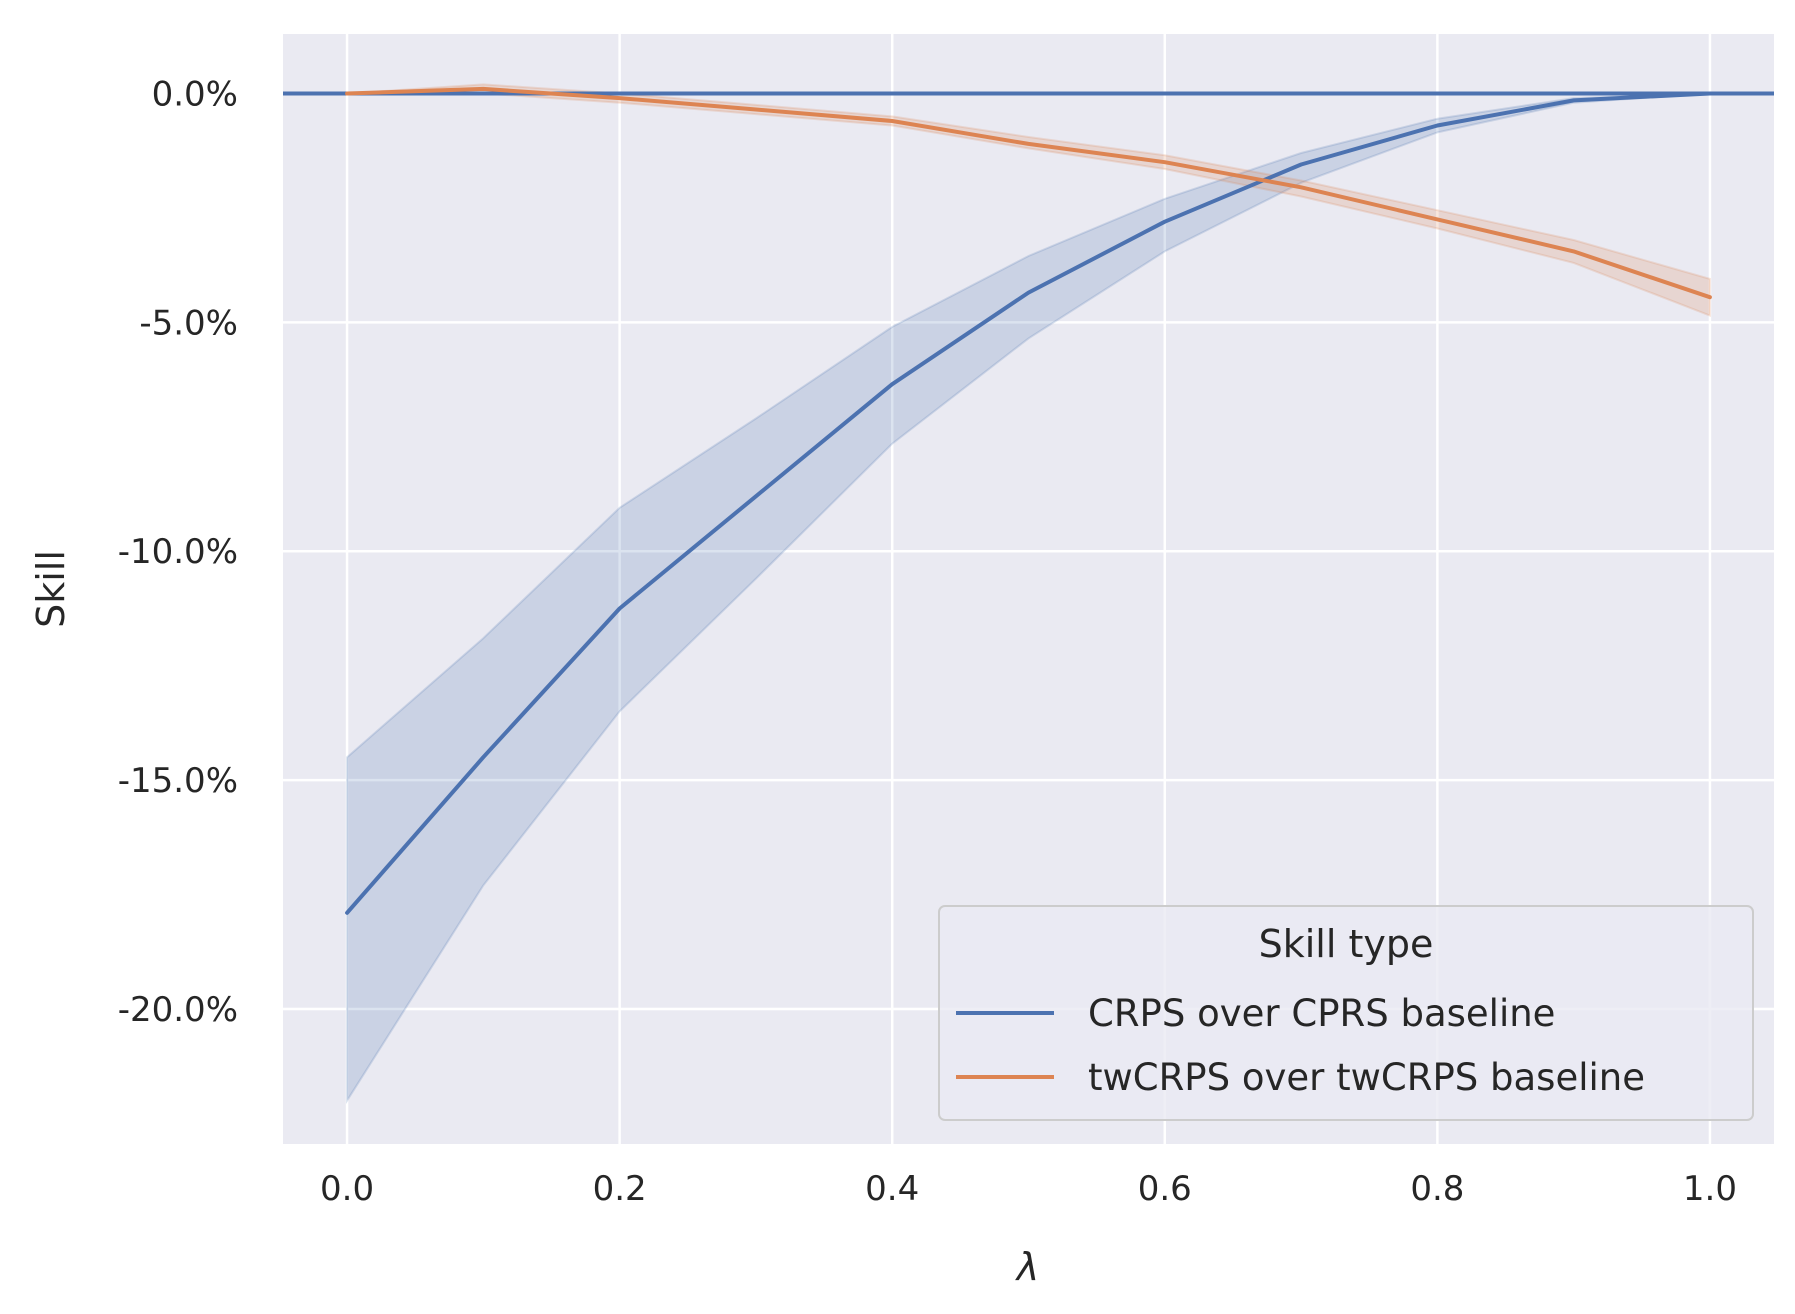  Describe the element at coordinates (51, 589) in the screenshot. I see `y-axis-title: Skill` at that location.